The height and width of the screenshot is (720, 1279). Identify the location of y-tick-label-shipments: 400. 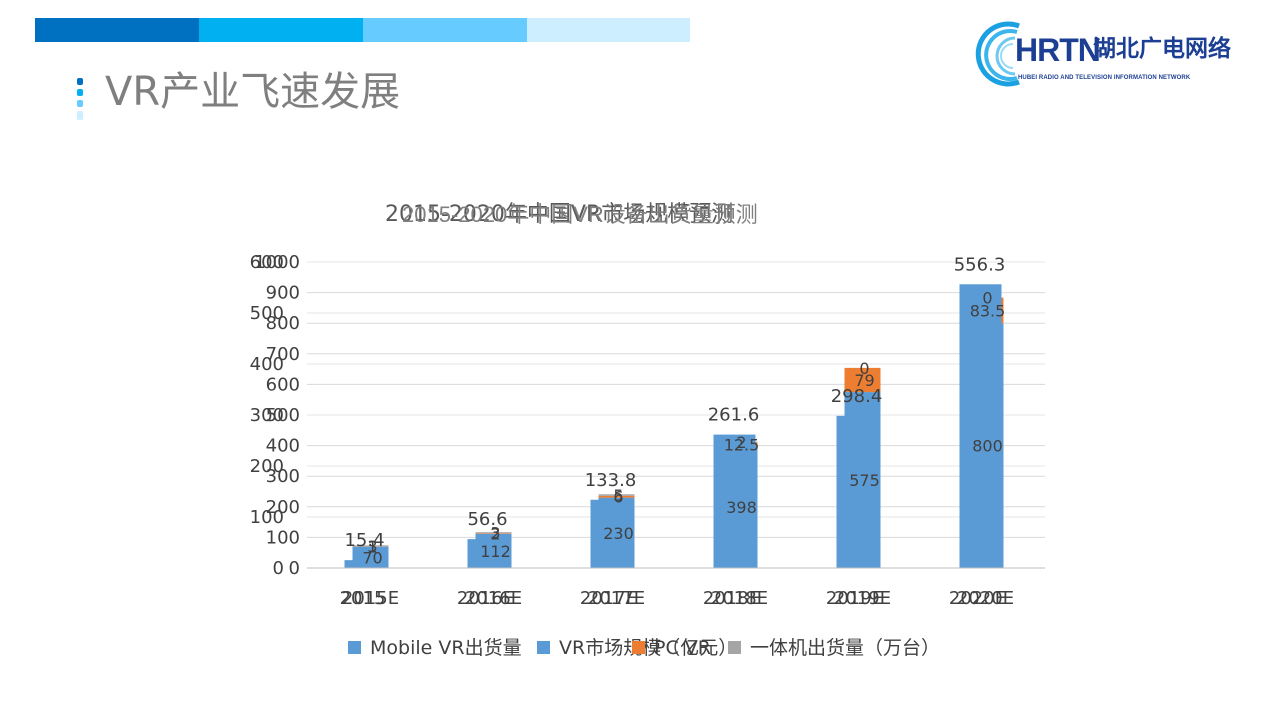
(283, 446).